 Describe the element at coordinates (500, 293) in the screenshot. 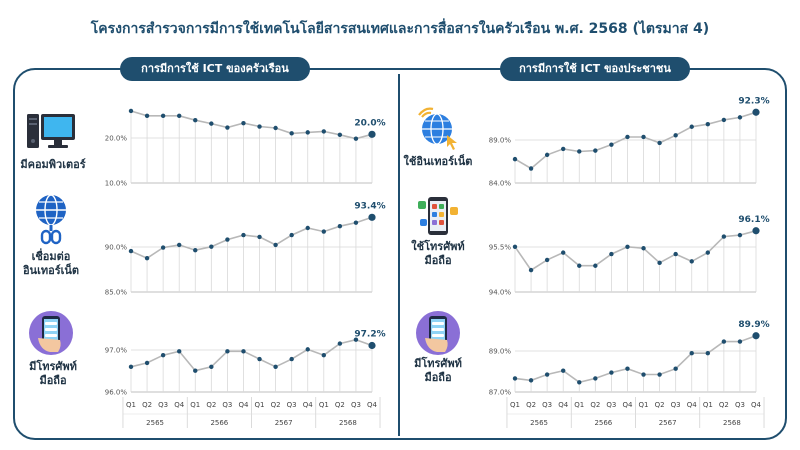

I see `y-tick-label: 94.0%` at that location.